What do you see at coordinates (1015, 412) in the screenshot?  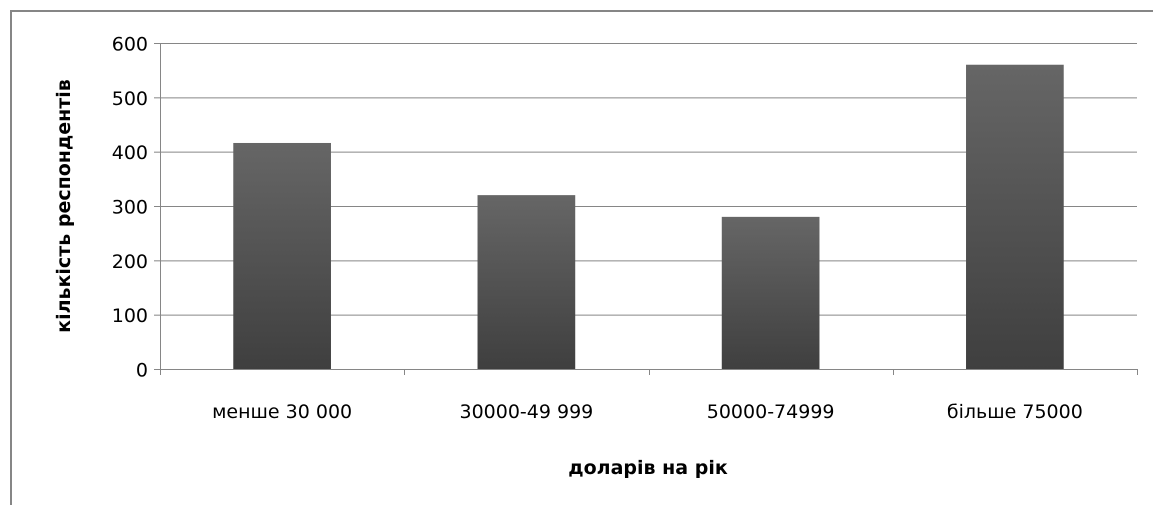 I see `x-tick-label: більше 75000` at bounding box center [1015, 412].